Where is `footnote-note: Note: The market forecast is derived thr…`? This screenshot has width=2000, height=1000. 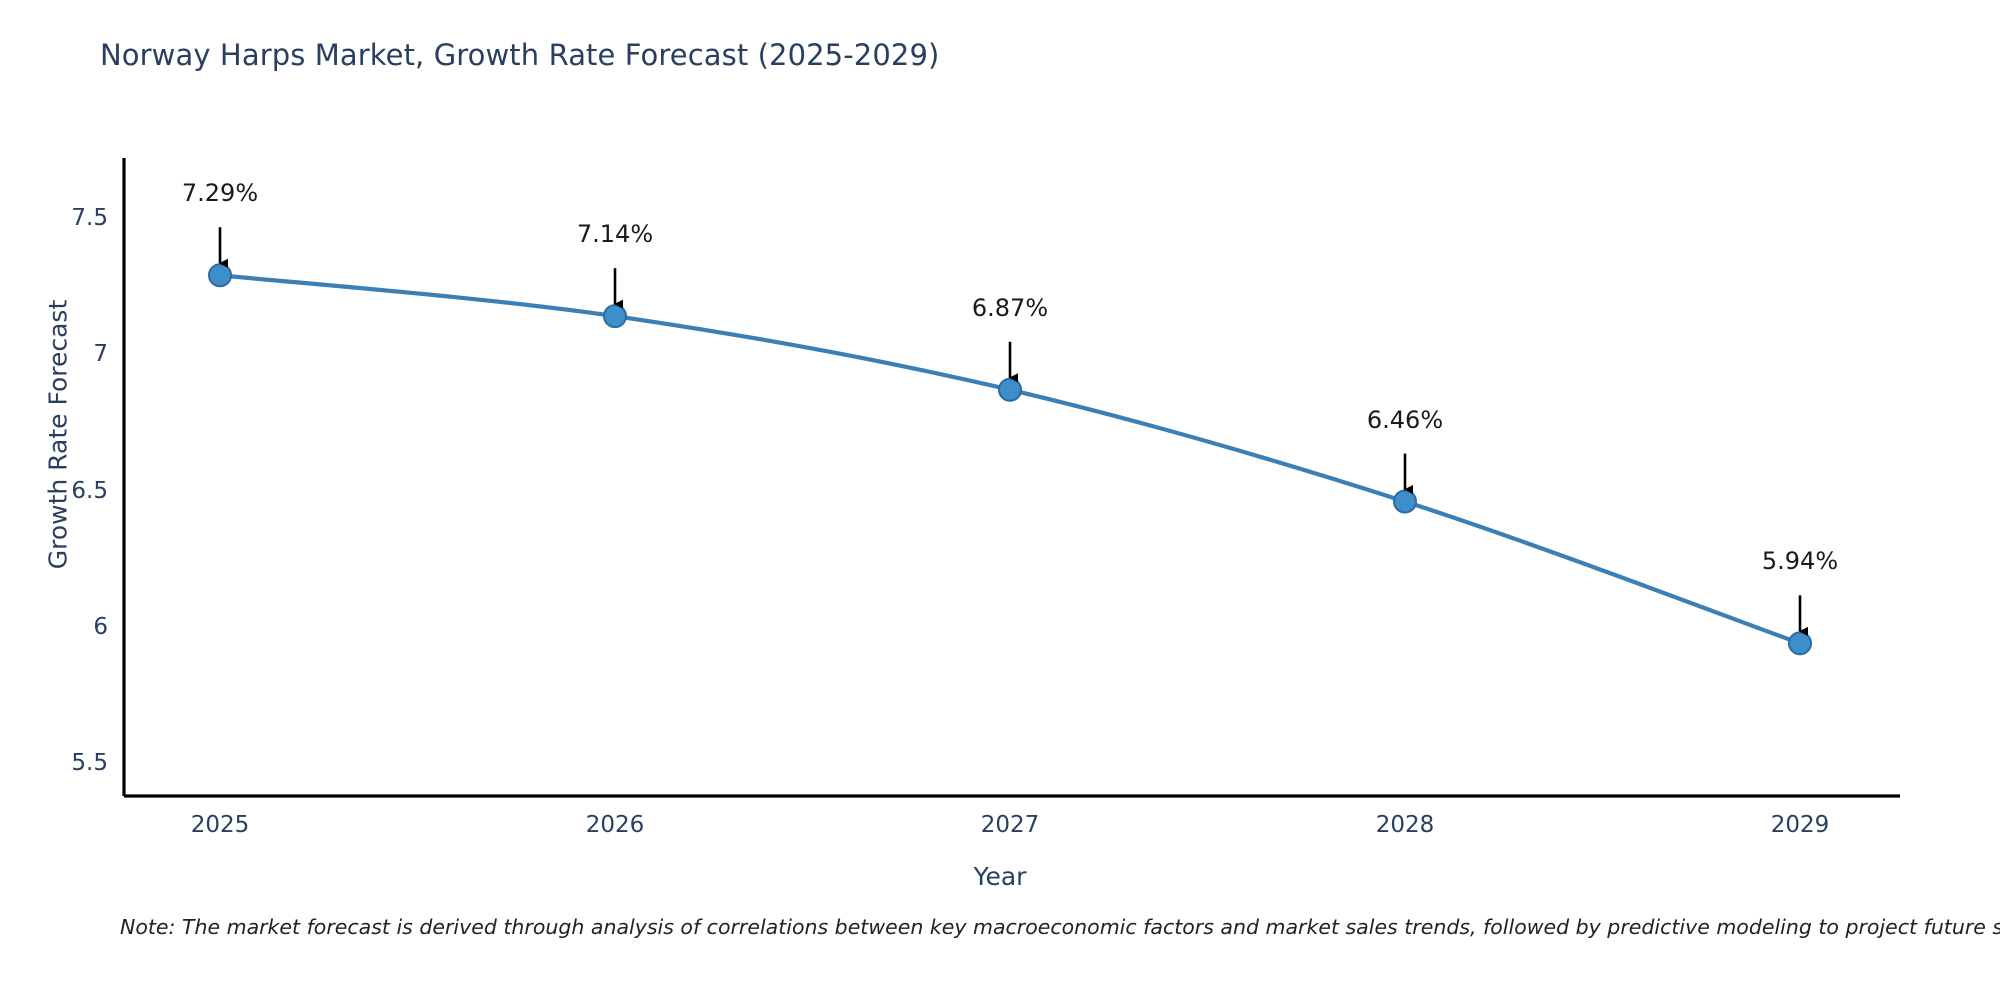 footnote-note: Note: The market forecast is derived thr… is located at coordinates (1060, 927).